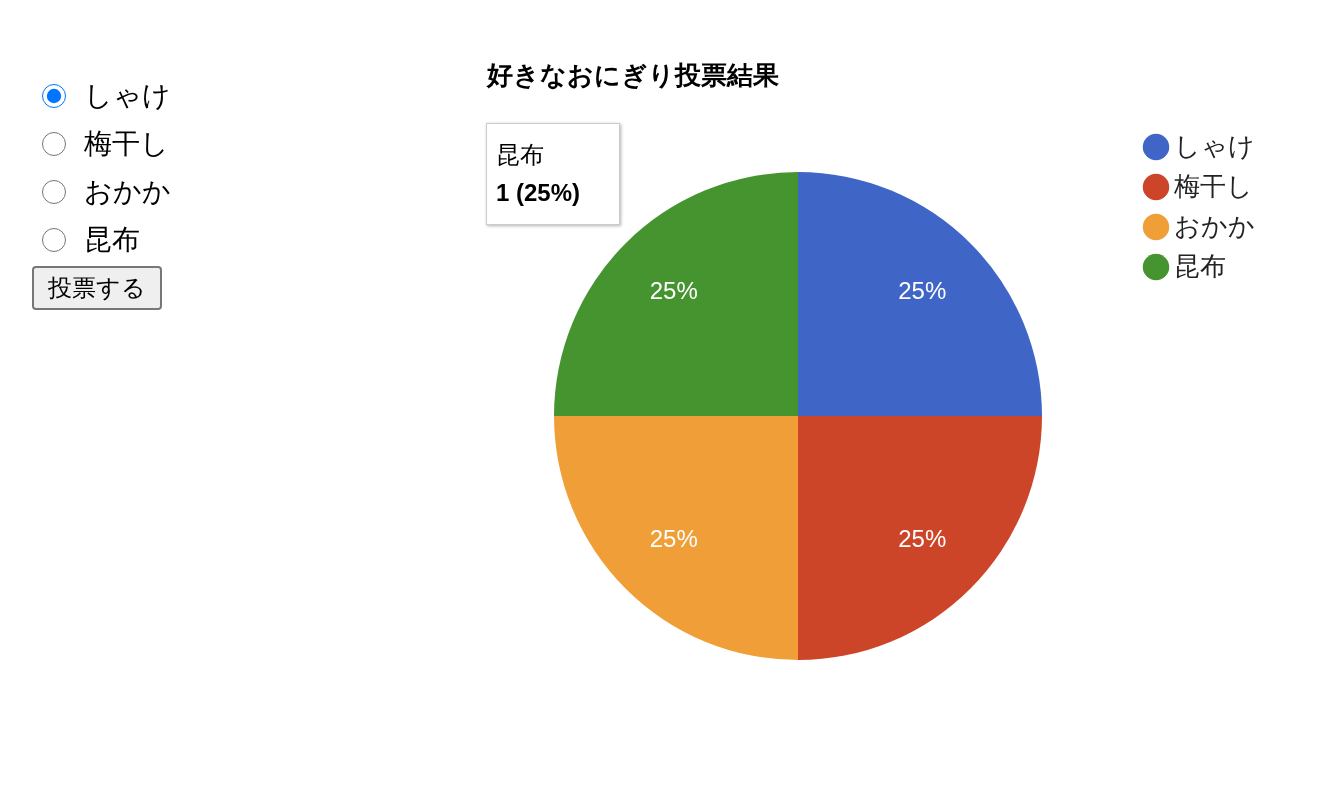  I want to click on legend-label: しゃけ, so click(1214, 146).